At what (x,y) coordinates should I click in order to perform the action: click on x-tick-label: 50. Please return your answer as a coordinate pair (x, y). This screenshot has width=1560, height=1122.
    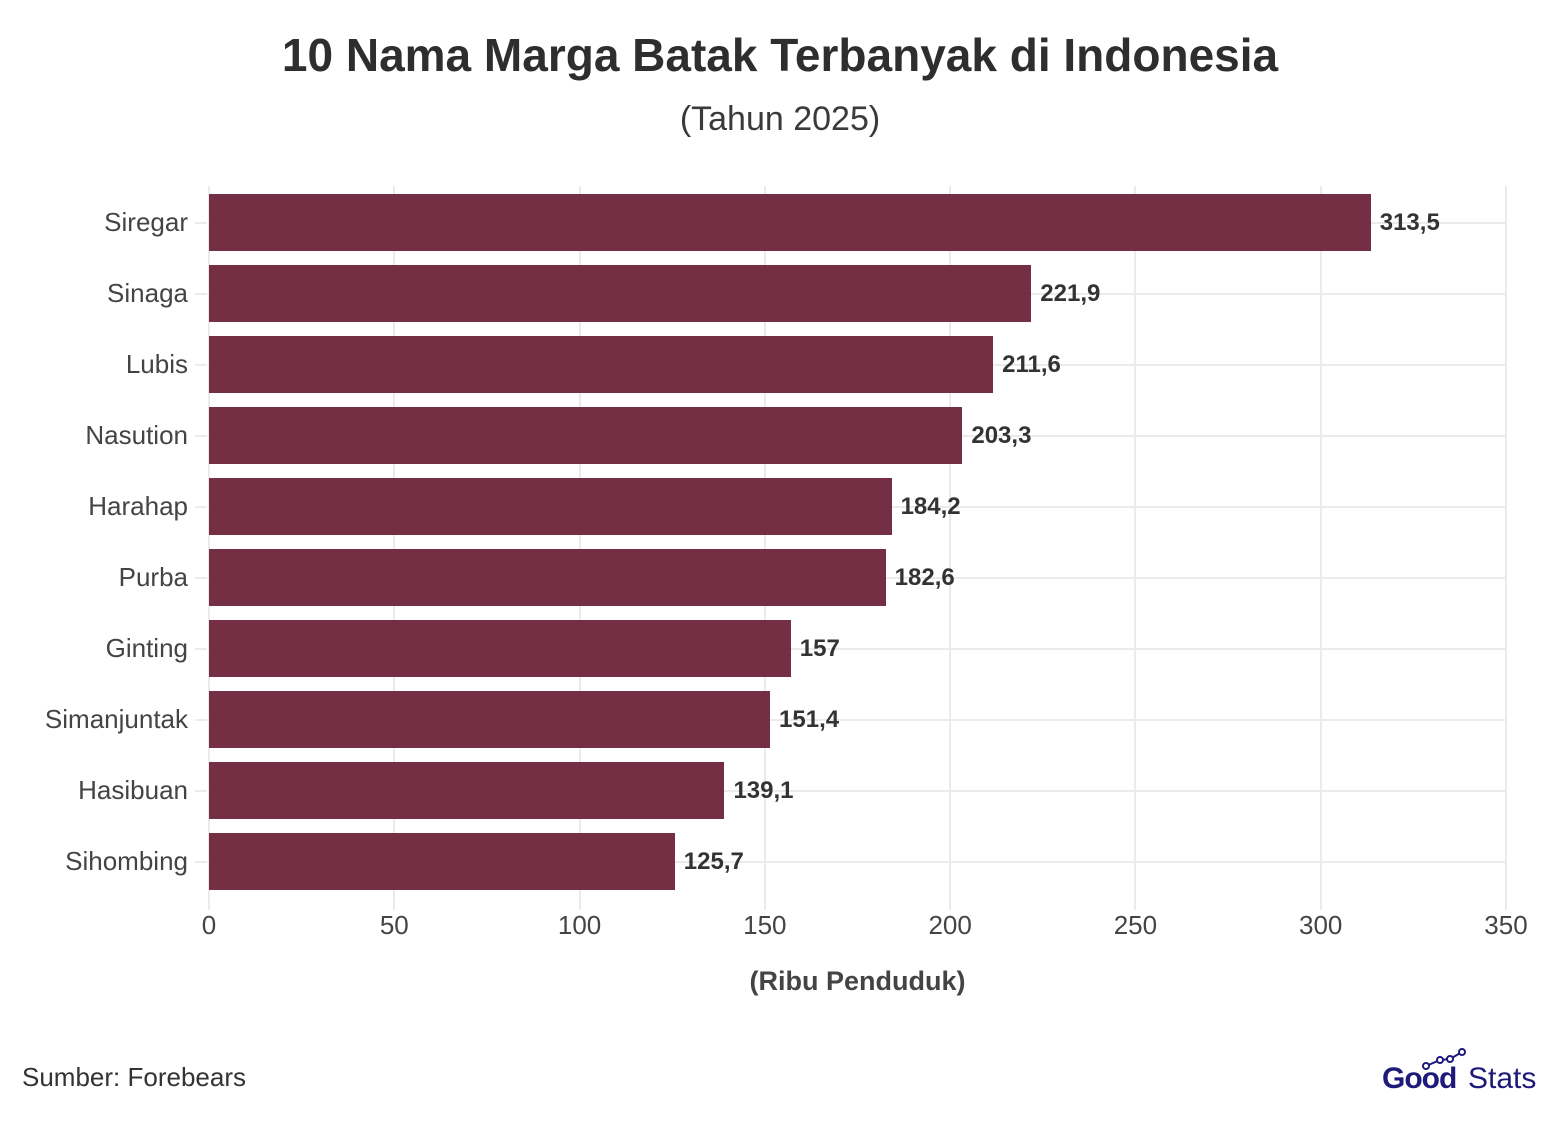
    Looking at the image, I should click on (394, 925).